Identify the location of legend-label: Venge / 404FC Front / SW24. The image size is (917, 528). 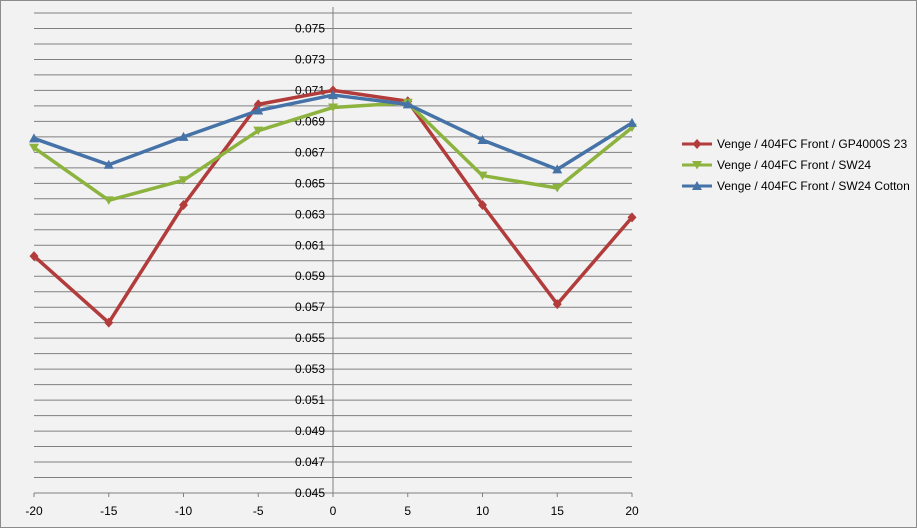
(794, 165).